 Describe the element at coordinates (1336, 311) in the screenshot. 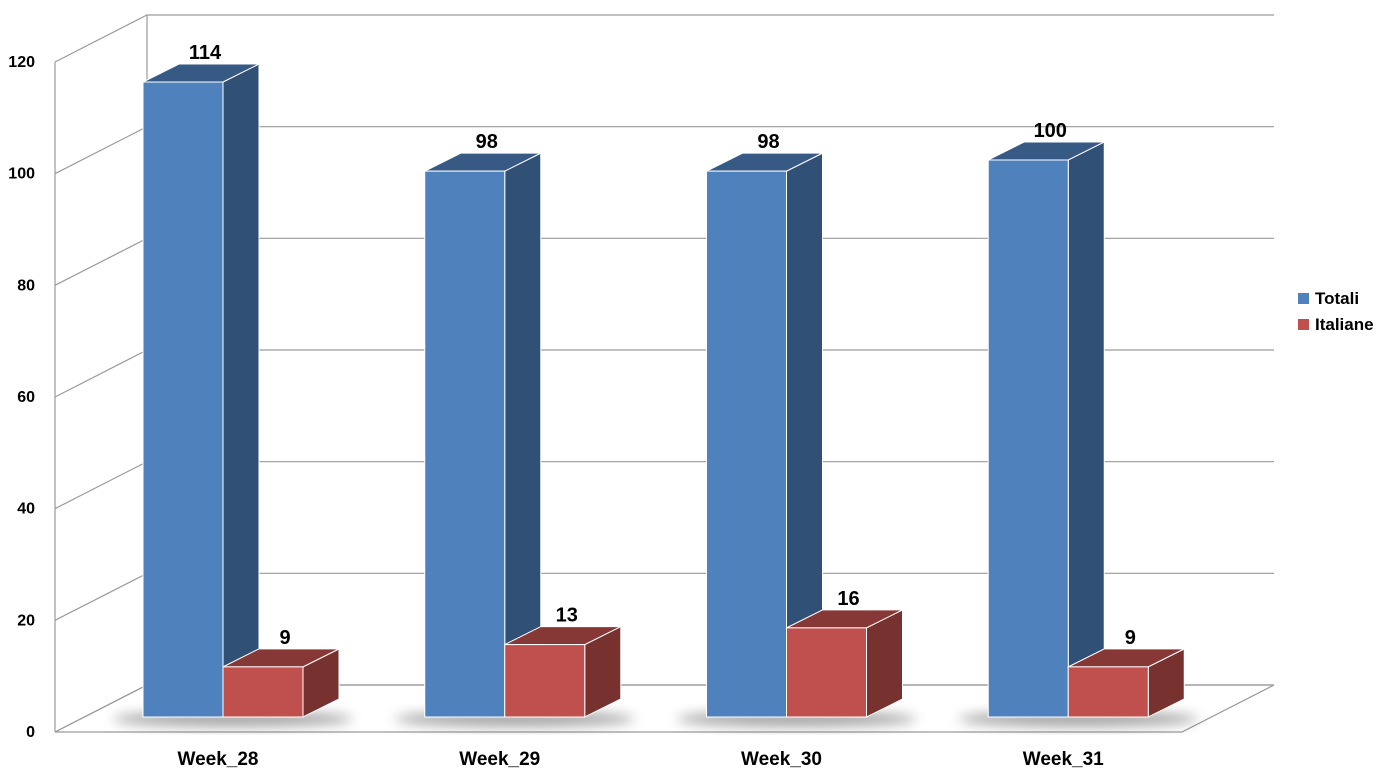

I see `legend: Totali Italiane` at that location.